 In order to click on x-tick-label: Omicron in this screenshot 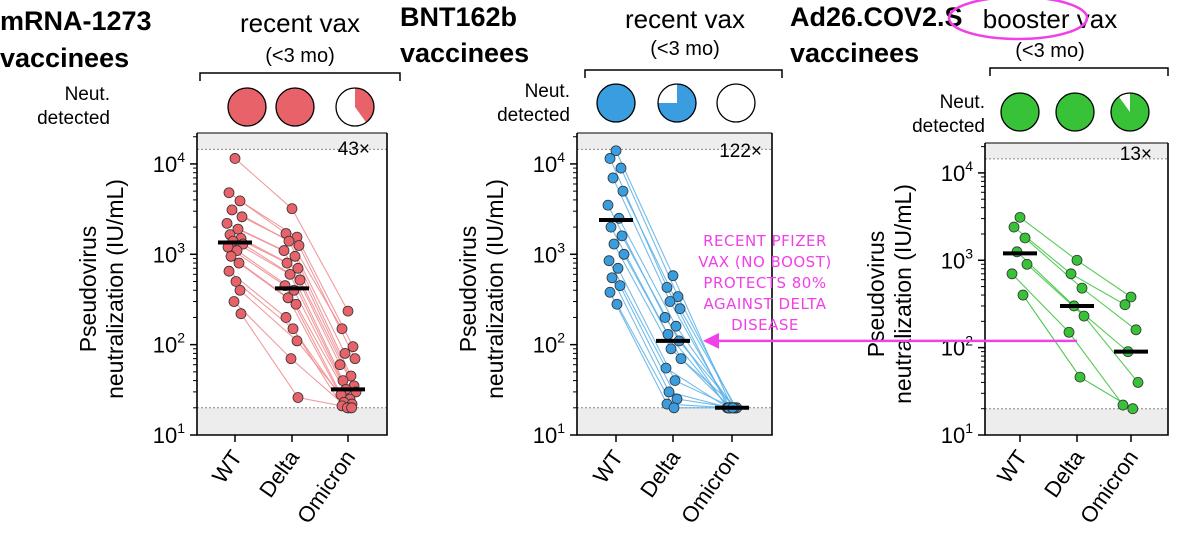, I will do `click(710, 487)`.